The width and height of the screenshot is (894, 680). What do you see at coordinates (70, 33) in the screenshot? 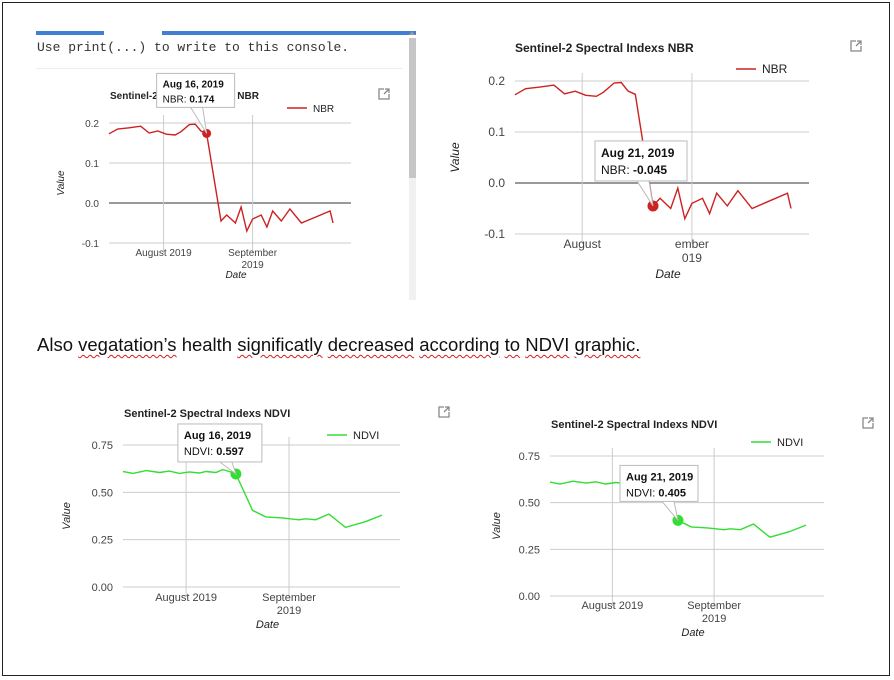
I see `console-tab-indicator` at bounding box center [70, 33].